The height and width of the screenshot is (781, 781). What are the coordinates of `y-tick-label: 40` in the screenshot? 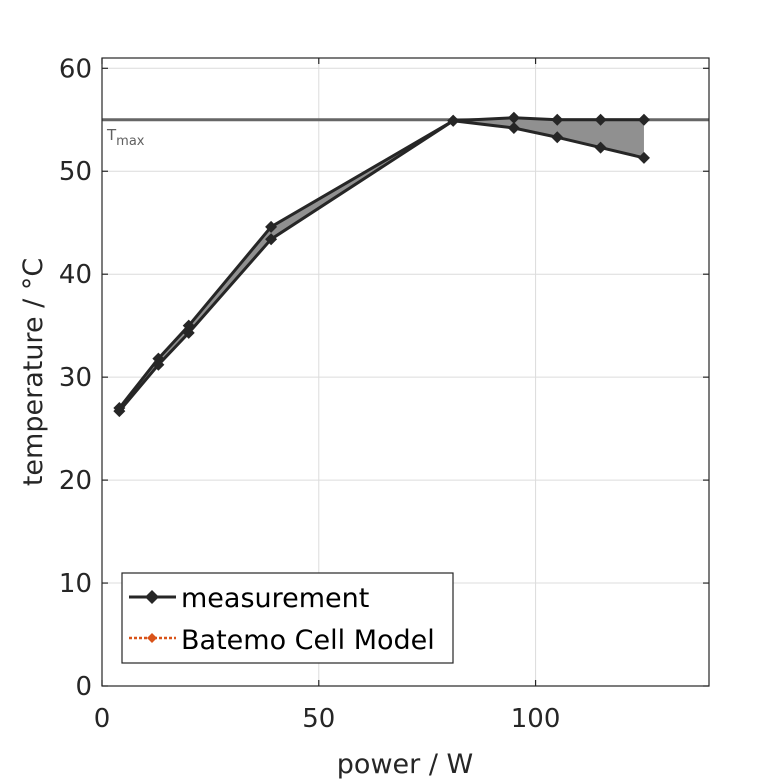 It's located at (75, 275).